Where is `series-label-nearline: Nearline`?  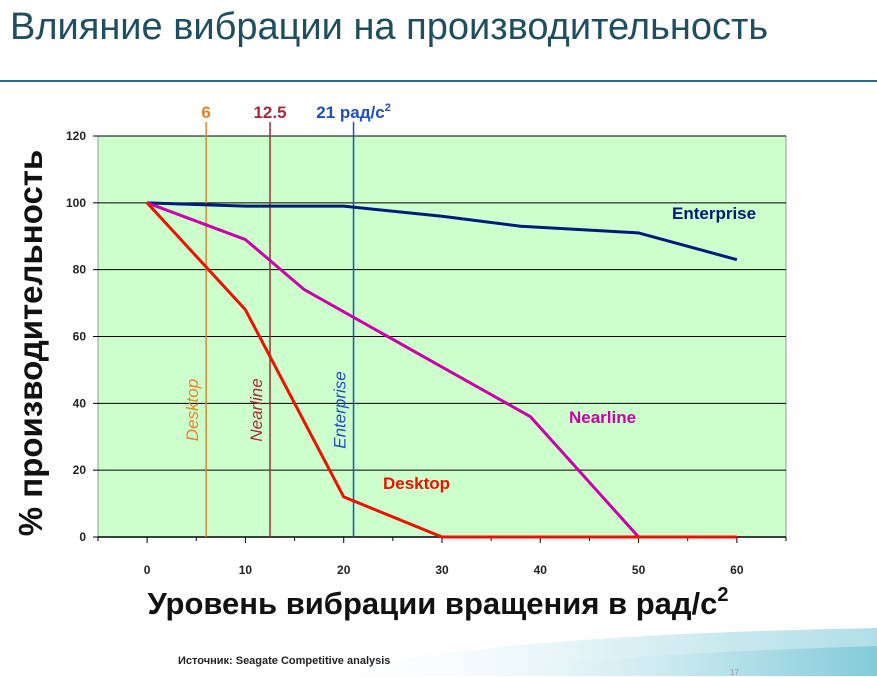
series-label-nearline: Nearline is located at coordinates (602, 417).